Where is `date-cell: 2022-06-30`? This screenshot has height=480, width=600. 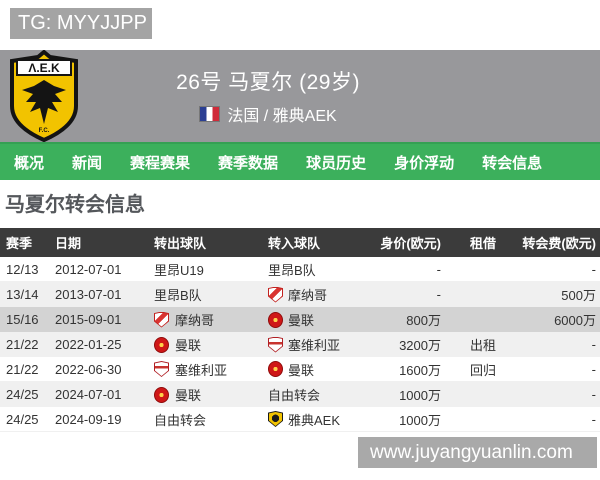 date-cell: 2022-06-30 is located at coordinates (88, 369).